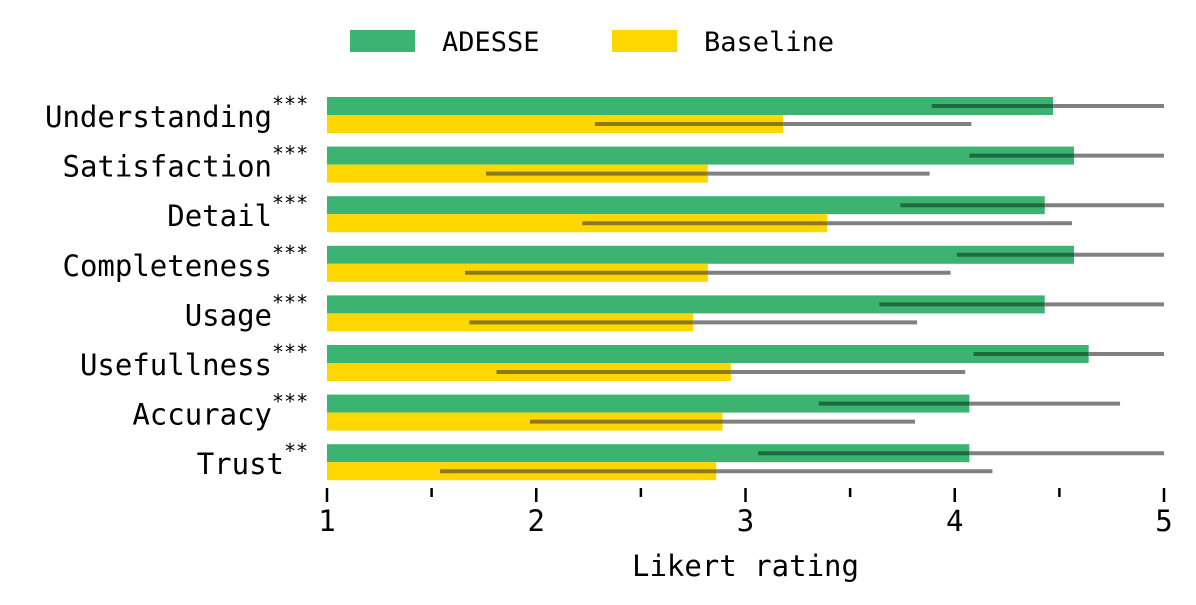 The image size is (1196, 605). Describe the element at coordinates (1163, 521) in the screenshot. I see `x-tick-label: 5` at that location.